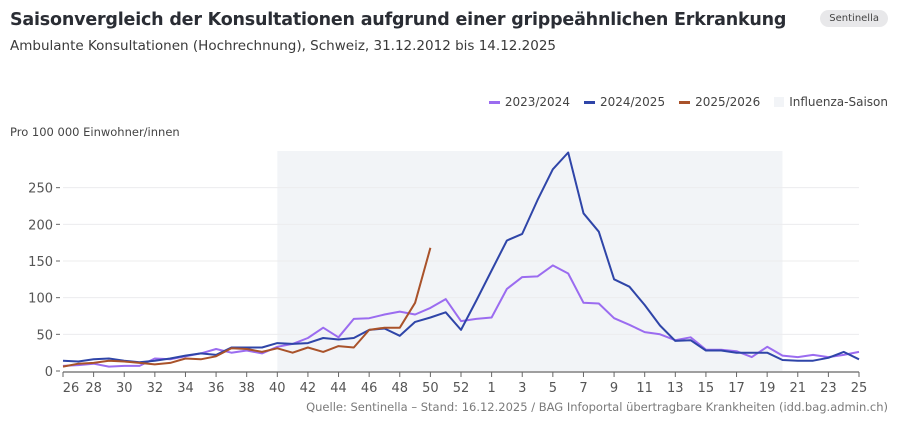 This screenshot has width=900, height=429. Describe the element at coordinates (40, 262) in the screenshot. I see `y-tick-label: 150` at that location.